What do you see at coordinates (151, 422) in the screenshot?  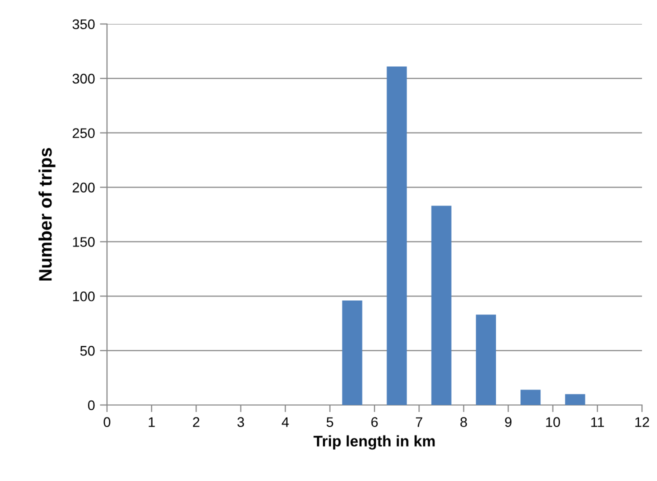 I see `x-tick-label: 1` at bounding box center [151, 422].